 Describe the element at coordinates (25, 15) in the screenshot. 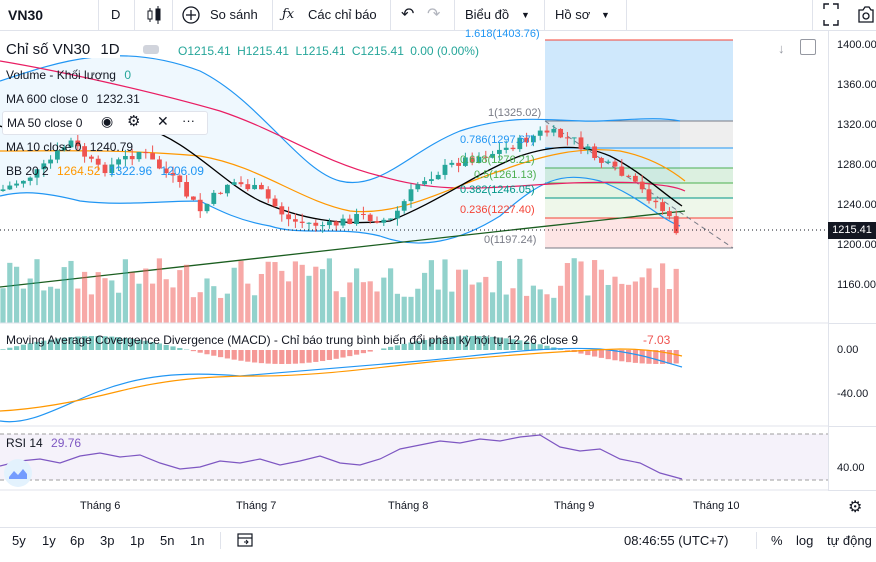

I see `symbol-search: VN30` at that location.